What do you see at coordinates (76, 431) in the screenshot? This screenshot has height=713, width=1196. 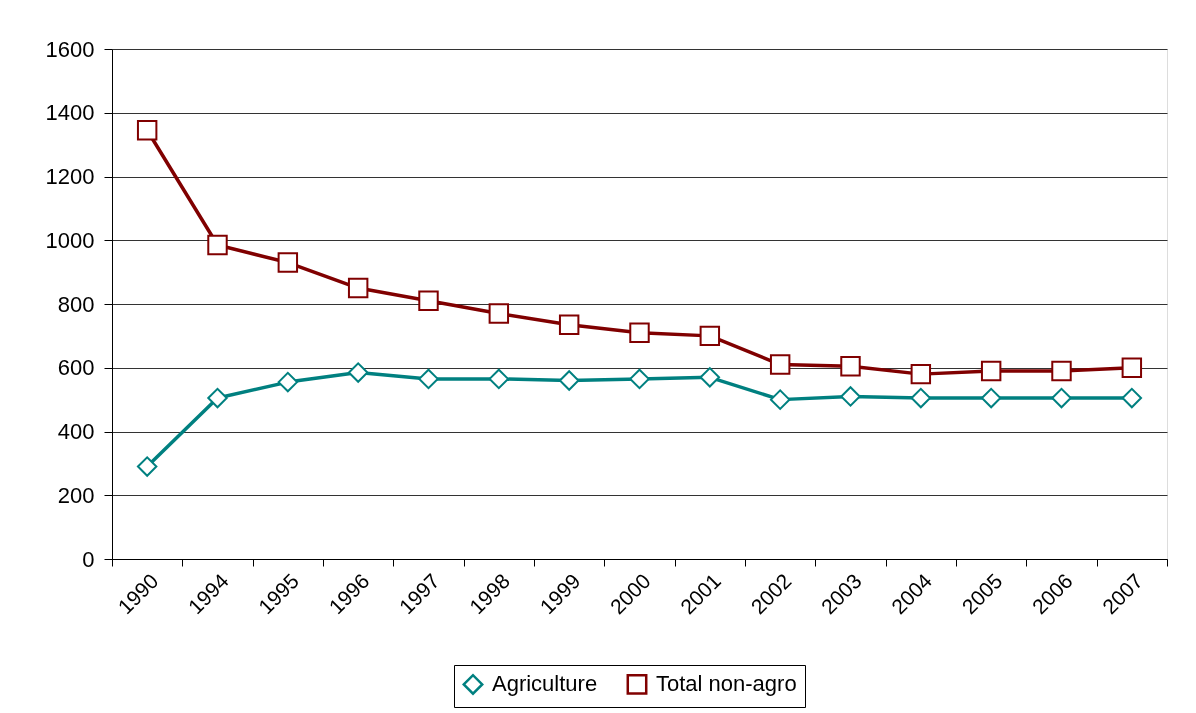 I see `y-tick-label: 400` at bounding box center [76, 431].